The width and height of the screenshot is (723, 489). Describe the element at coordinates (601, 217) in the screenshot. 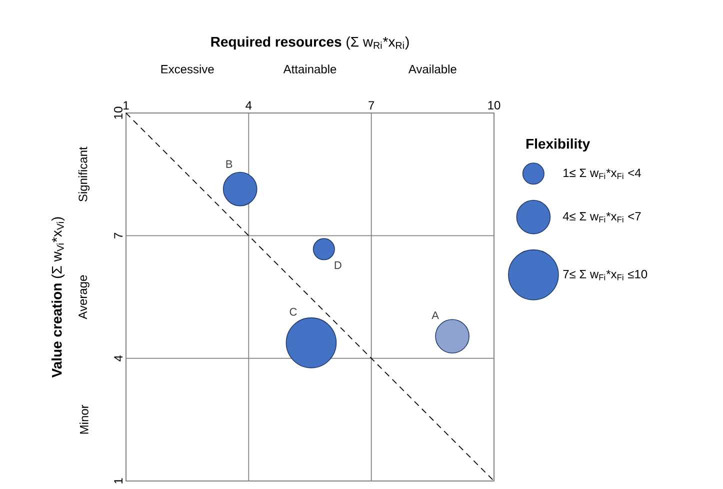

I see `legend-label: 4≤ Σ w$_{Fi}$*x$_{Fi}$ <7` at that location.